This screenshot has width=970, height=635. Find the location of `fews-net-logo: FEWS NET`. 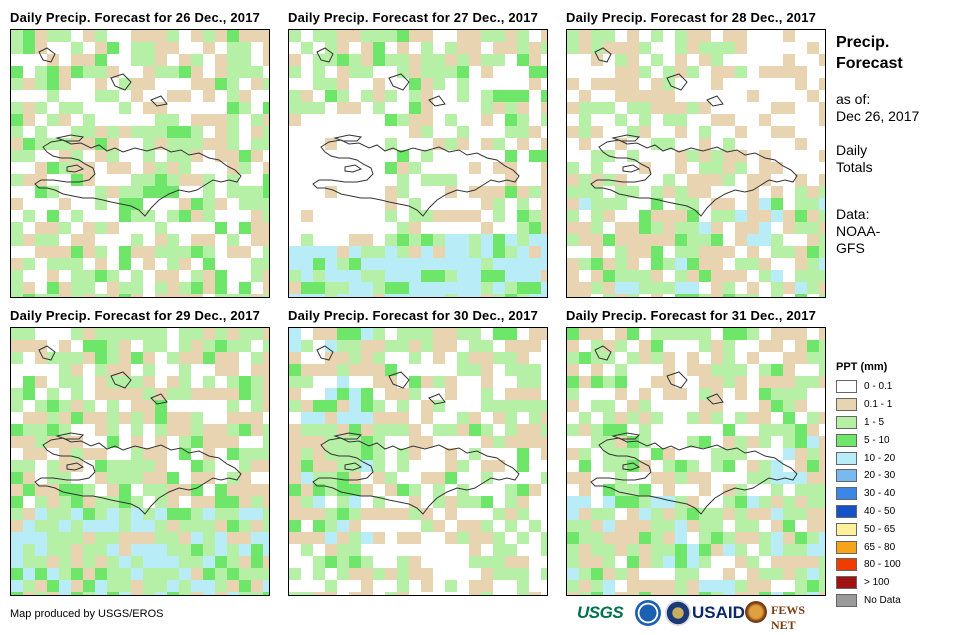

fews-net-logo: FEWS NET is located at coordinates (788, 617).